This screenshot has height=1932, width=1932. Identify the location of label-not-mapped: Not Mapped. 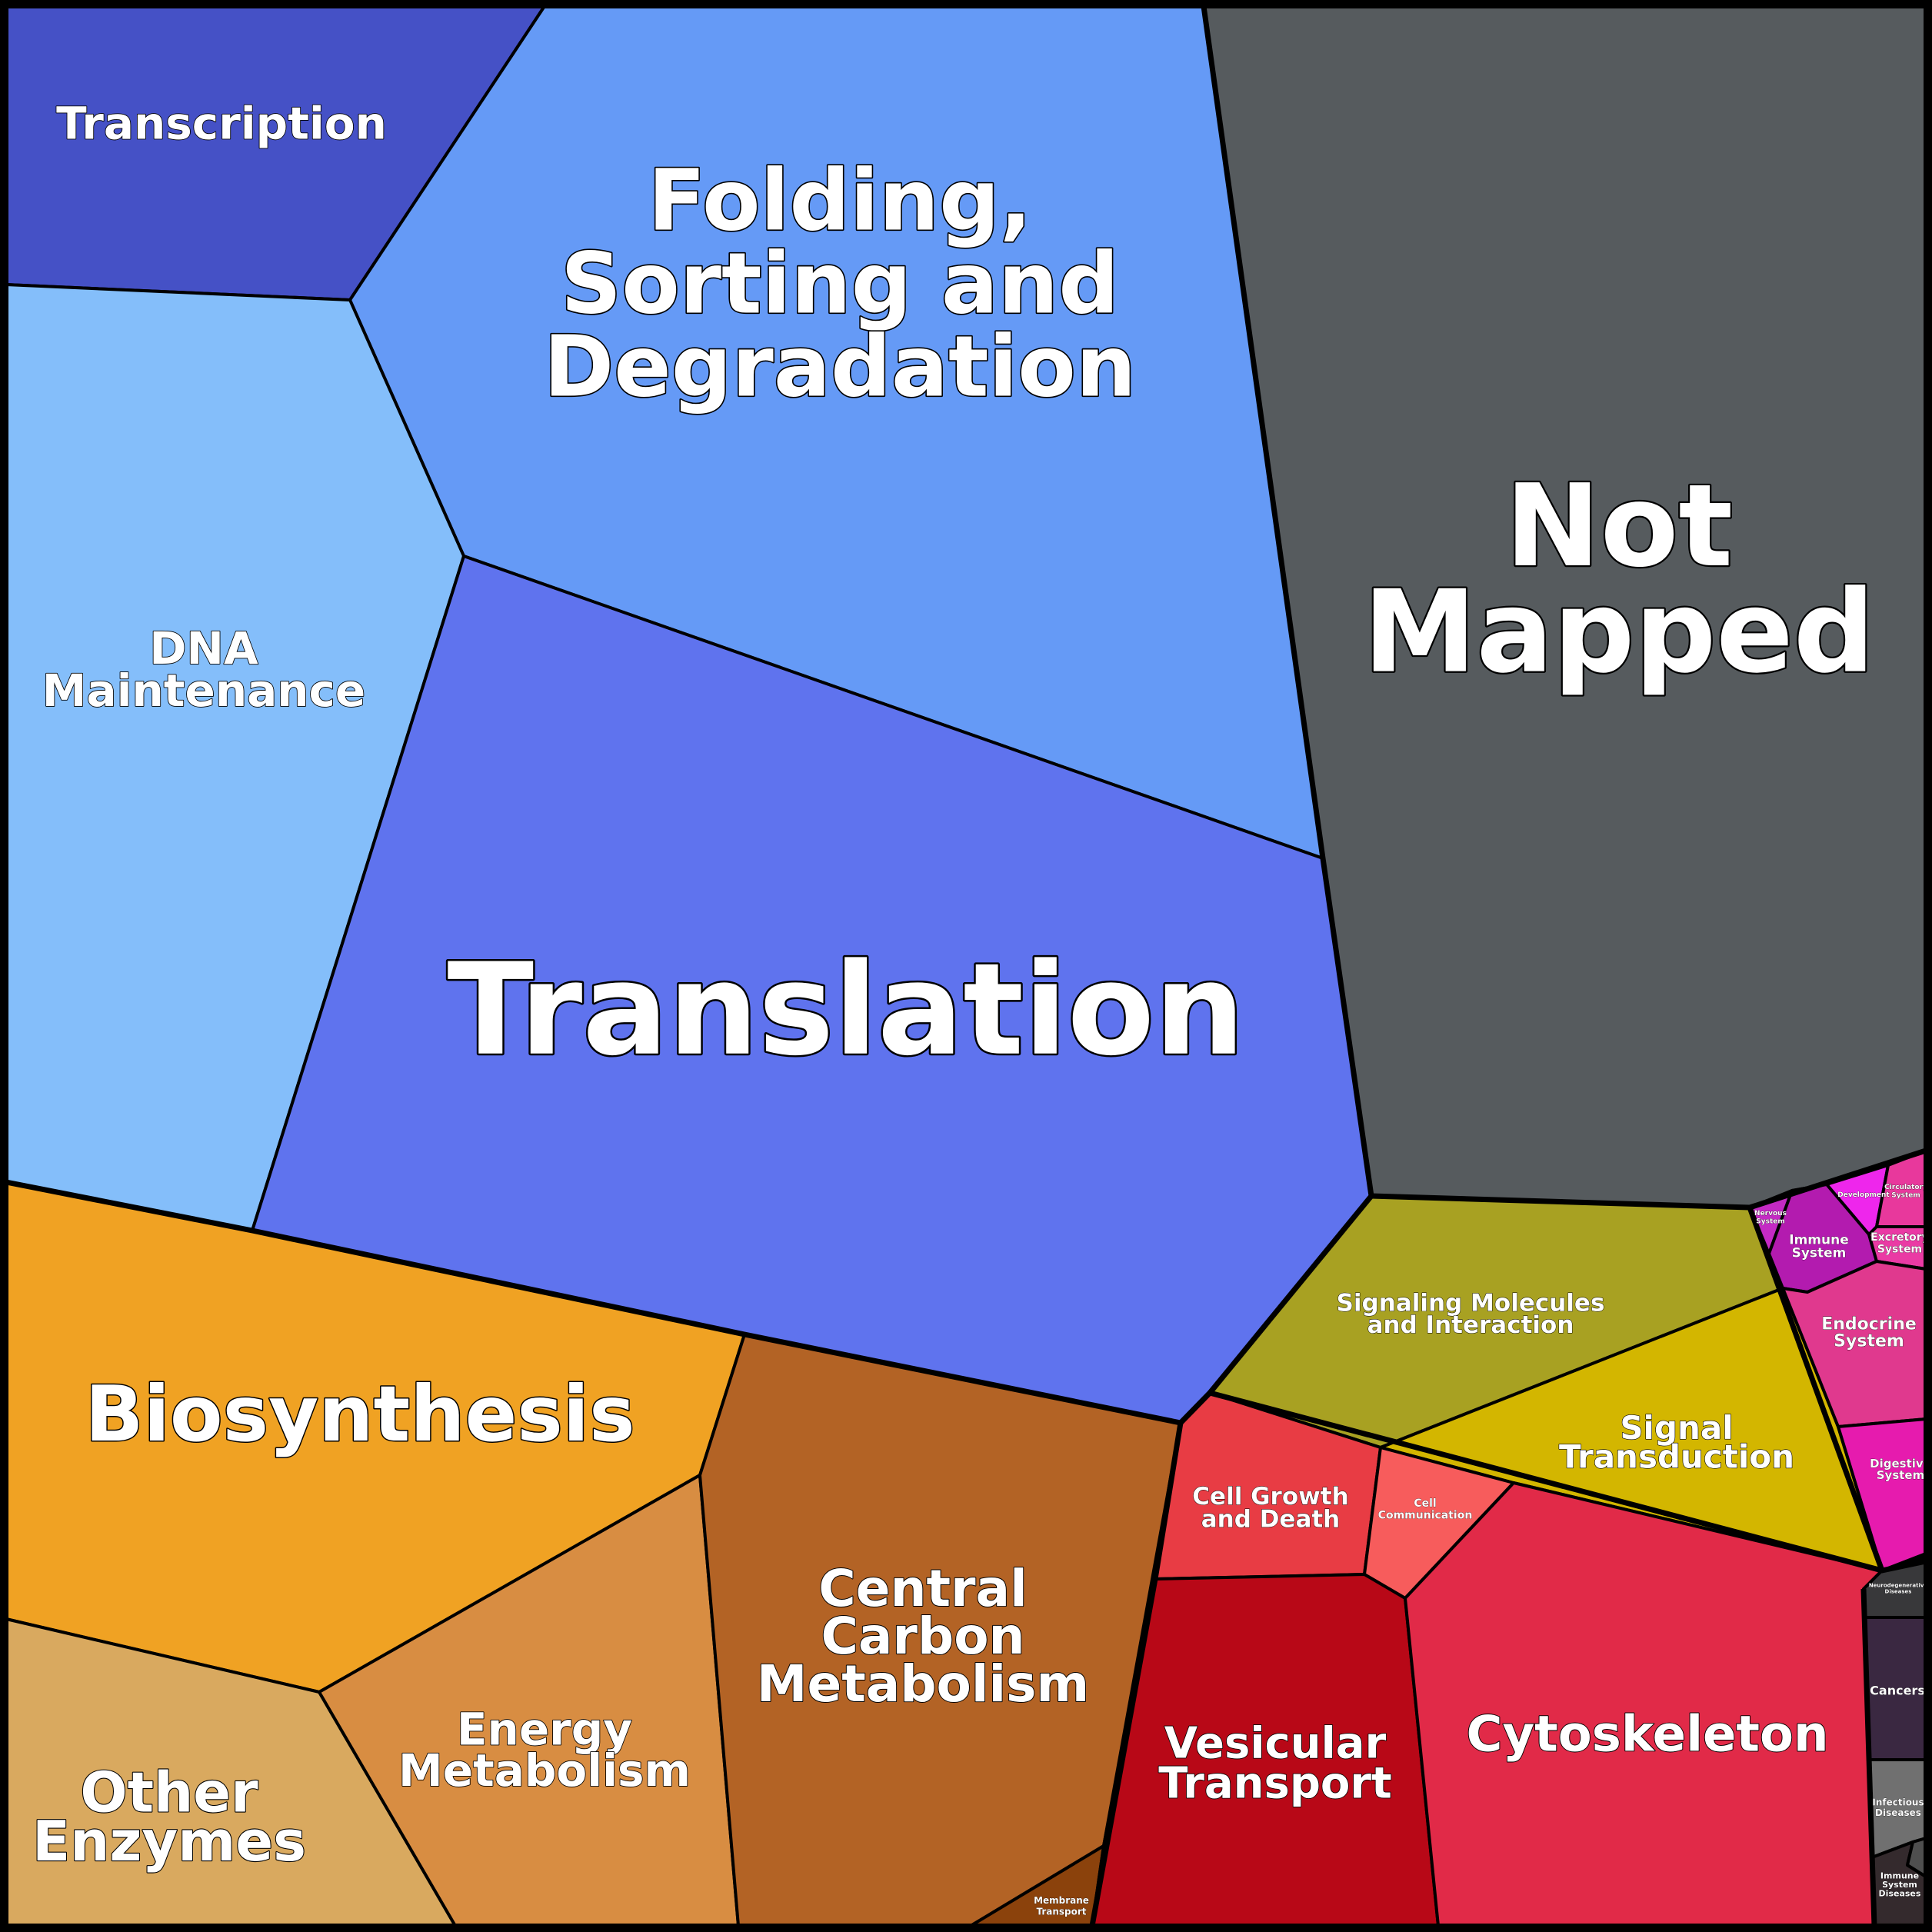
(1618, 579).